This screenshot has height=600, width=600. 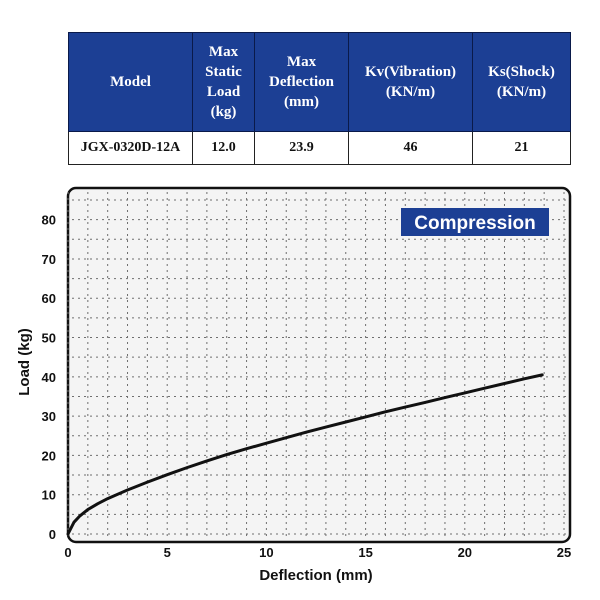 What do you see at coordinates (465, 552) in the screenshot?
I see `x-tick-label: 20` at bounding box center [465, 552].